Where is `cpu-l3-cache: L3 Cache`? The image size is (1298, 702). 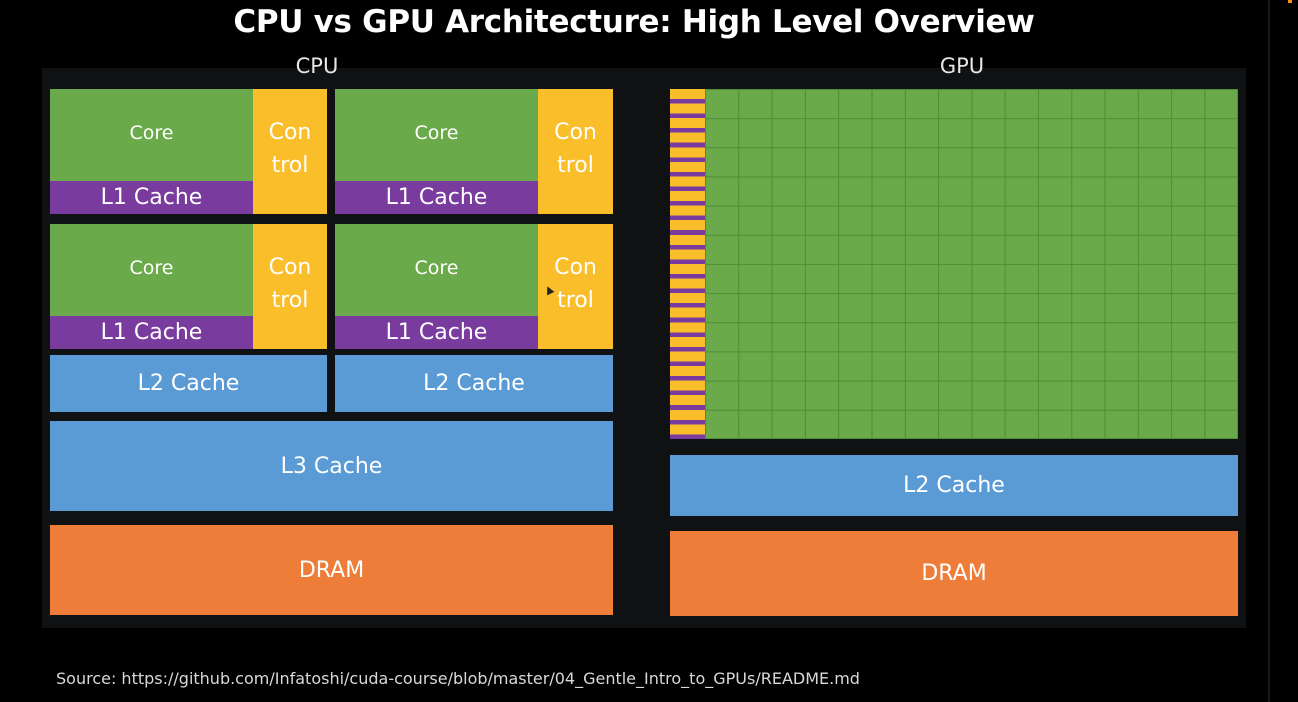 cpu-l3-cache: L3 Cache is located at coordinates (331, 466).